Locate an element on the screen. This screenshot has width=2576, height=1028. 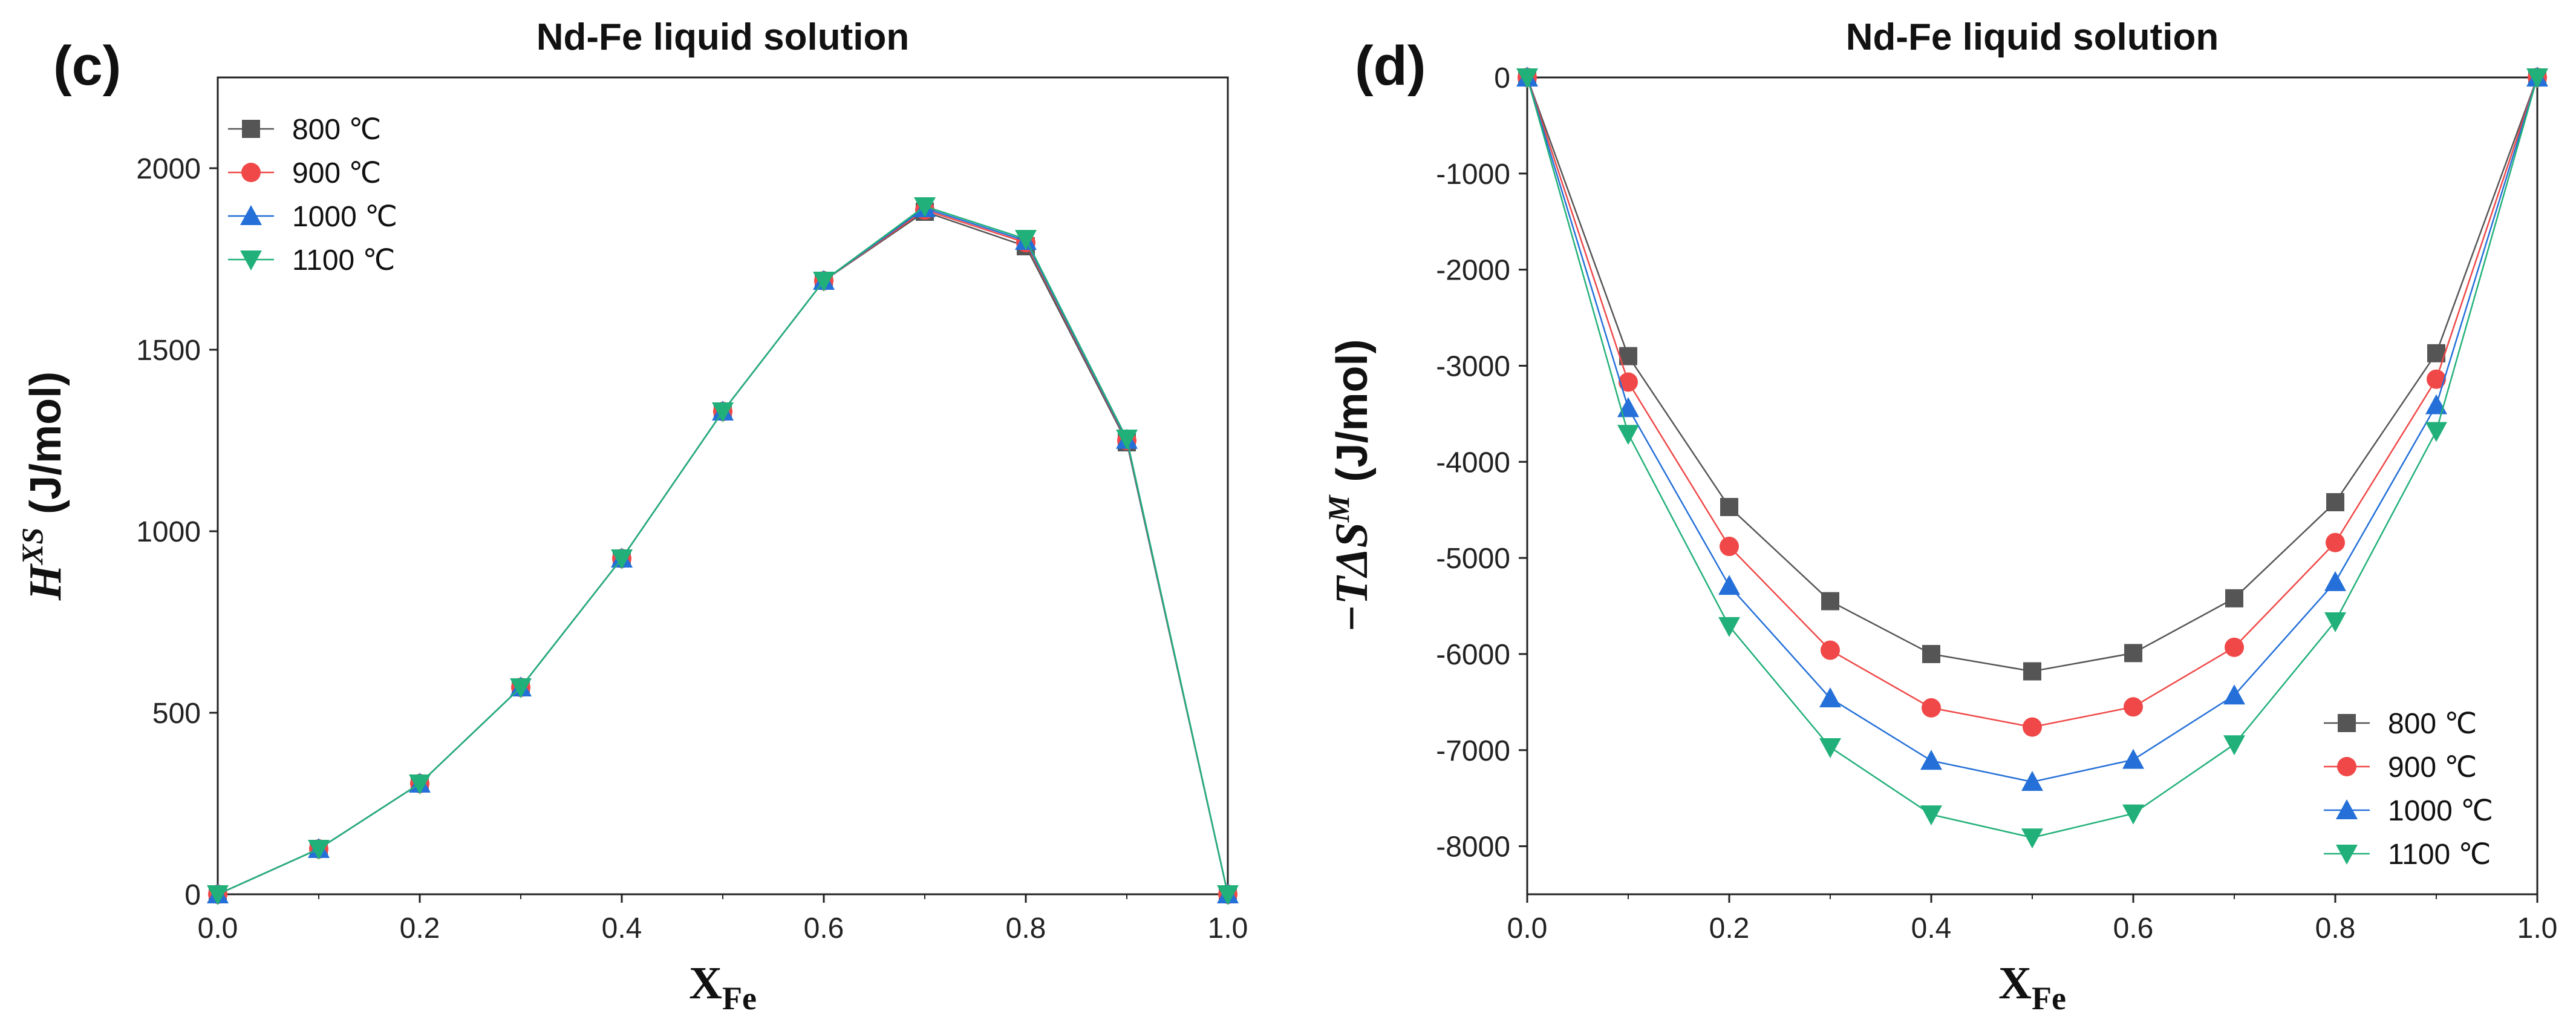
y-tick-label: -4000 is located at coordinates (1473, 463).